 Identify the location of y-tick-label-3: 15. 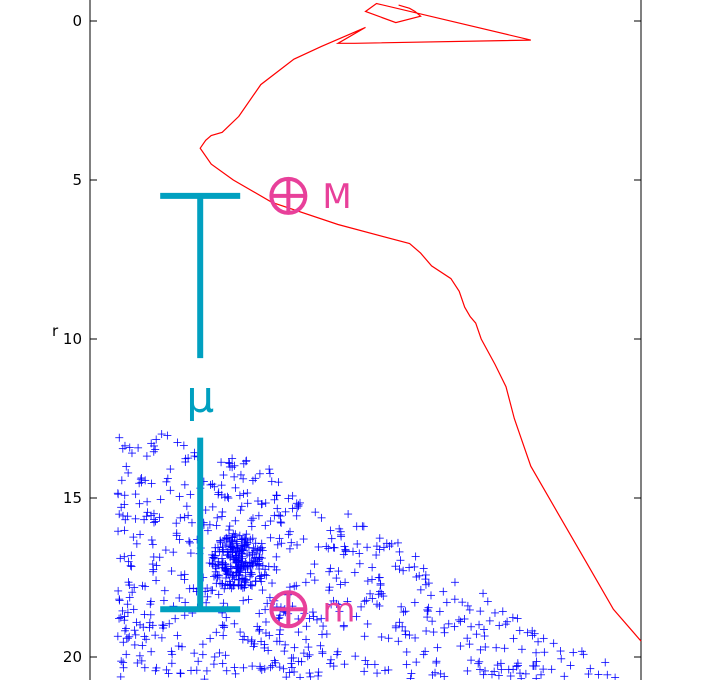
(72, 498).